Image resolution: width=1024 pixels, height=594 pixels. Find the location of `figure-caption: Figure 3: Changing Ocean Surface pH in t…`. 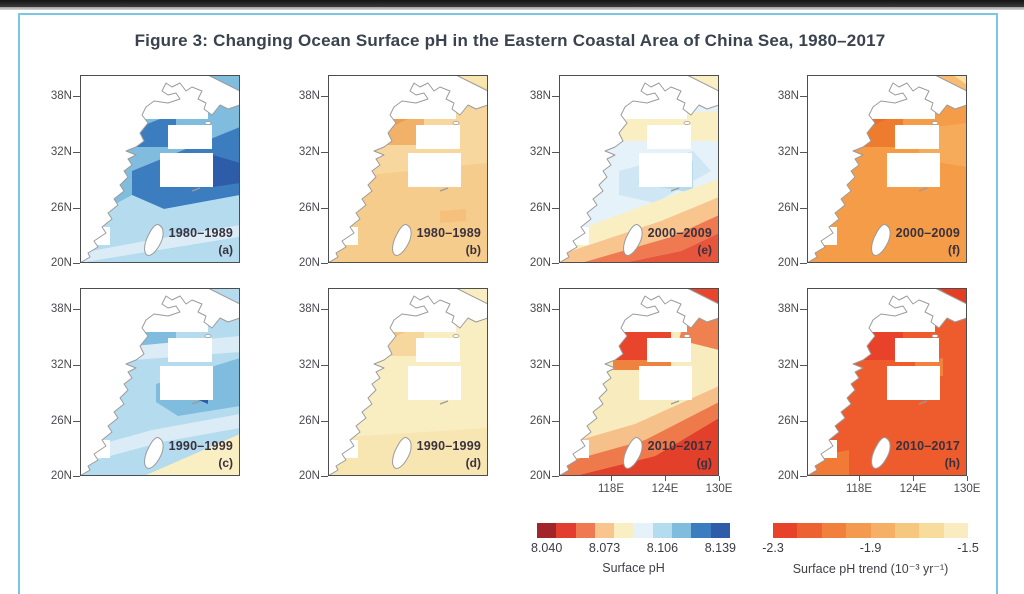

figure-caption: Figure 3: Changing Ocean Surface pH in t… is located at coordinates (510, 40).